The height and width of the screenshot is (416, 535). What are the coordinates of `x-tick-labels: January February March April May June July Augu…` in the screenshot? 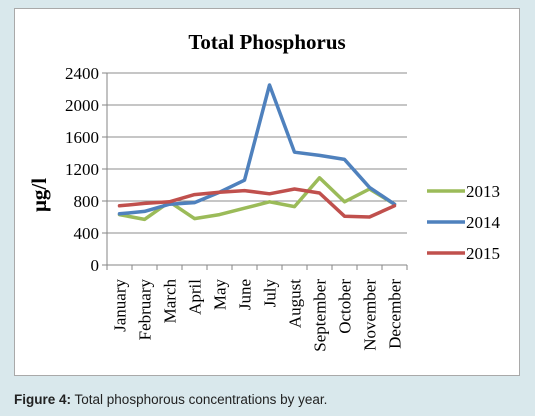 It's located at (258, 315).